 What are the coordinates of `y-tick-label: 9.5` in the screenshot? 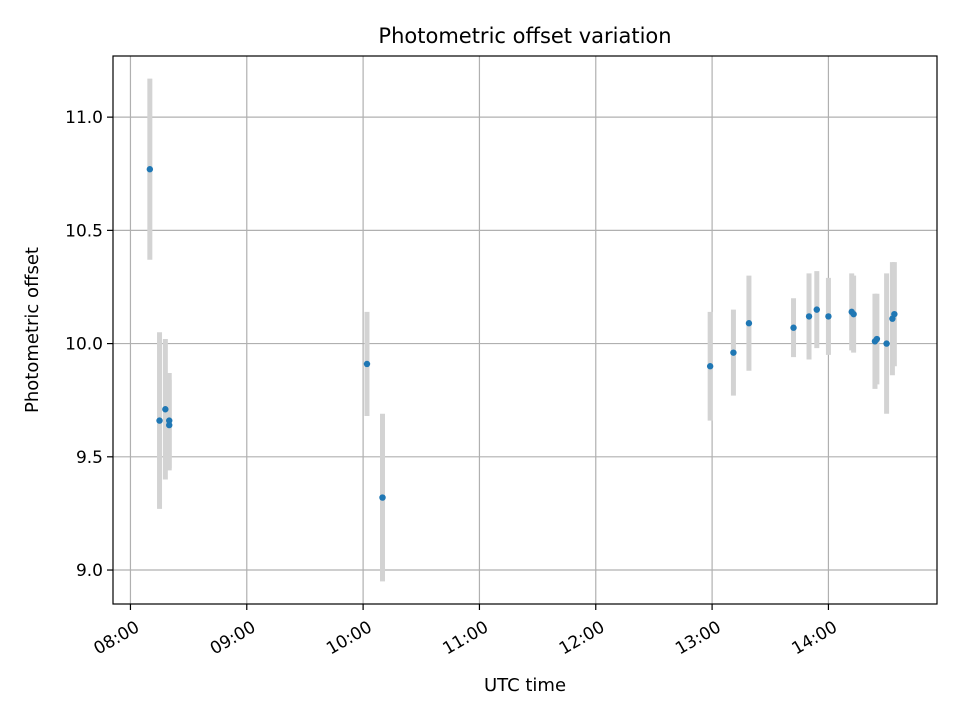 It's located at (89, 458).